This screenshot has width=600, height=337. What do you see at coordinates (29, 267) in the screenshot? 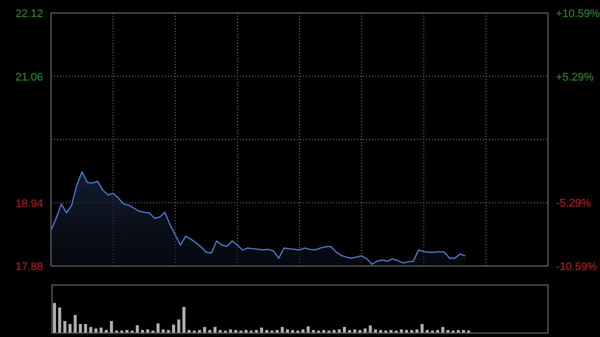
I see `y-tick-label: 17.88` at bounding box center [29, 267].